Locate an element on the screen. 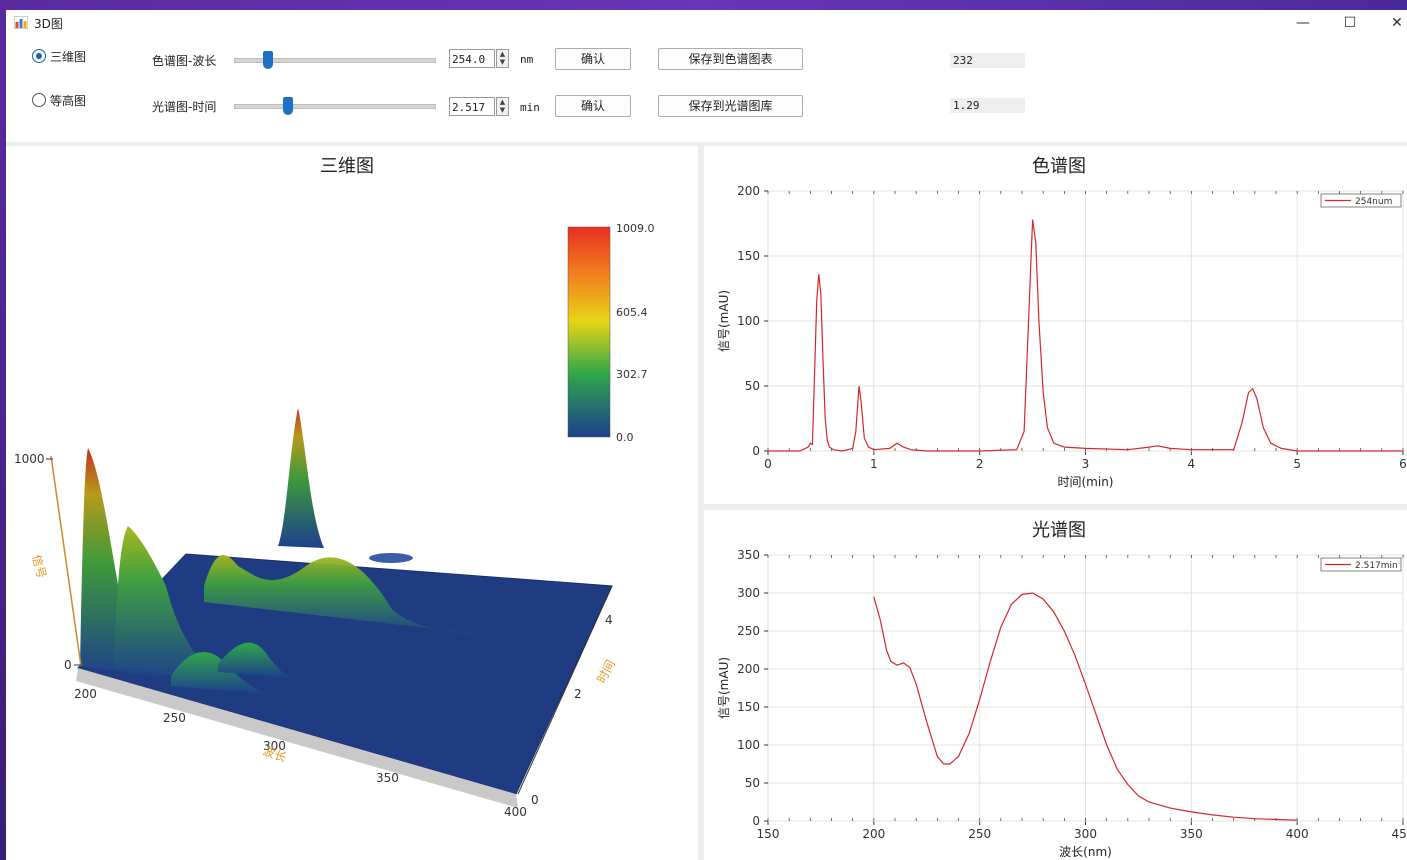 The height and width of the screenshot is (860, 1407). spectrum-legend is located at coordinates (1361, 564).